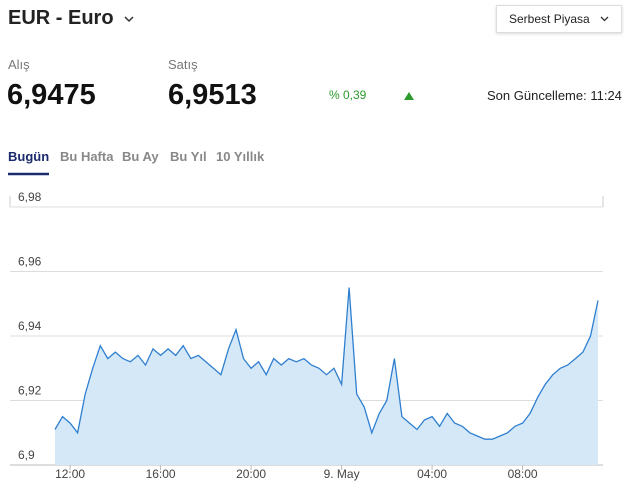 The image size is (626, 491). I want to click on y-tick-label: 6,92, so click(30, 391).